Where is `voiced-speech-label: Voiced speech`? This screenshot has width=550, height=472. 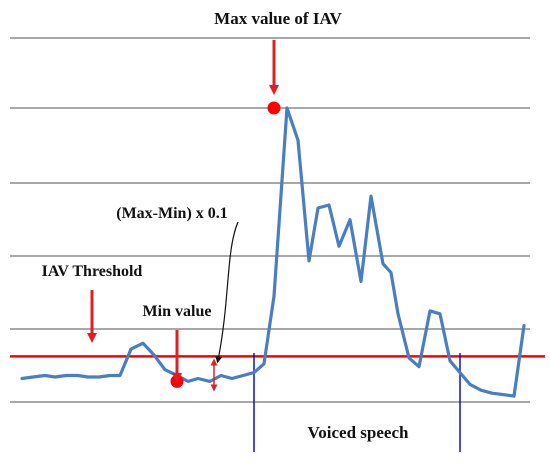 voiced-speech-label: Voiced speech is located at coordinates (358, 432).